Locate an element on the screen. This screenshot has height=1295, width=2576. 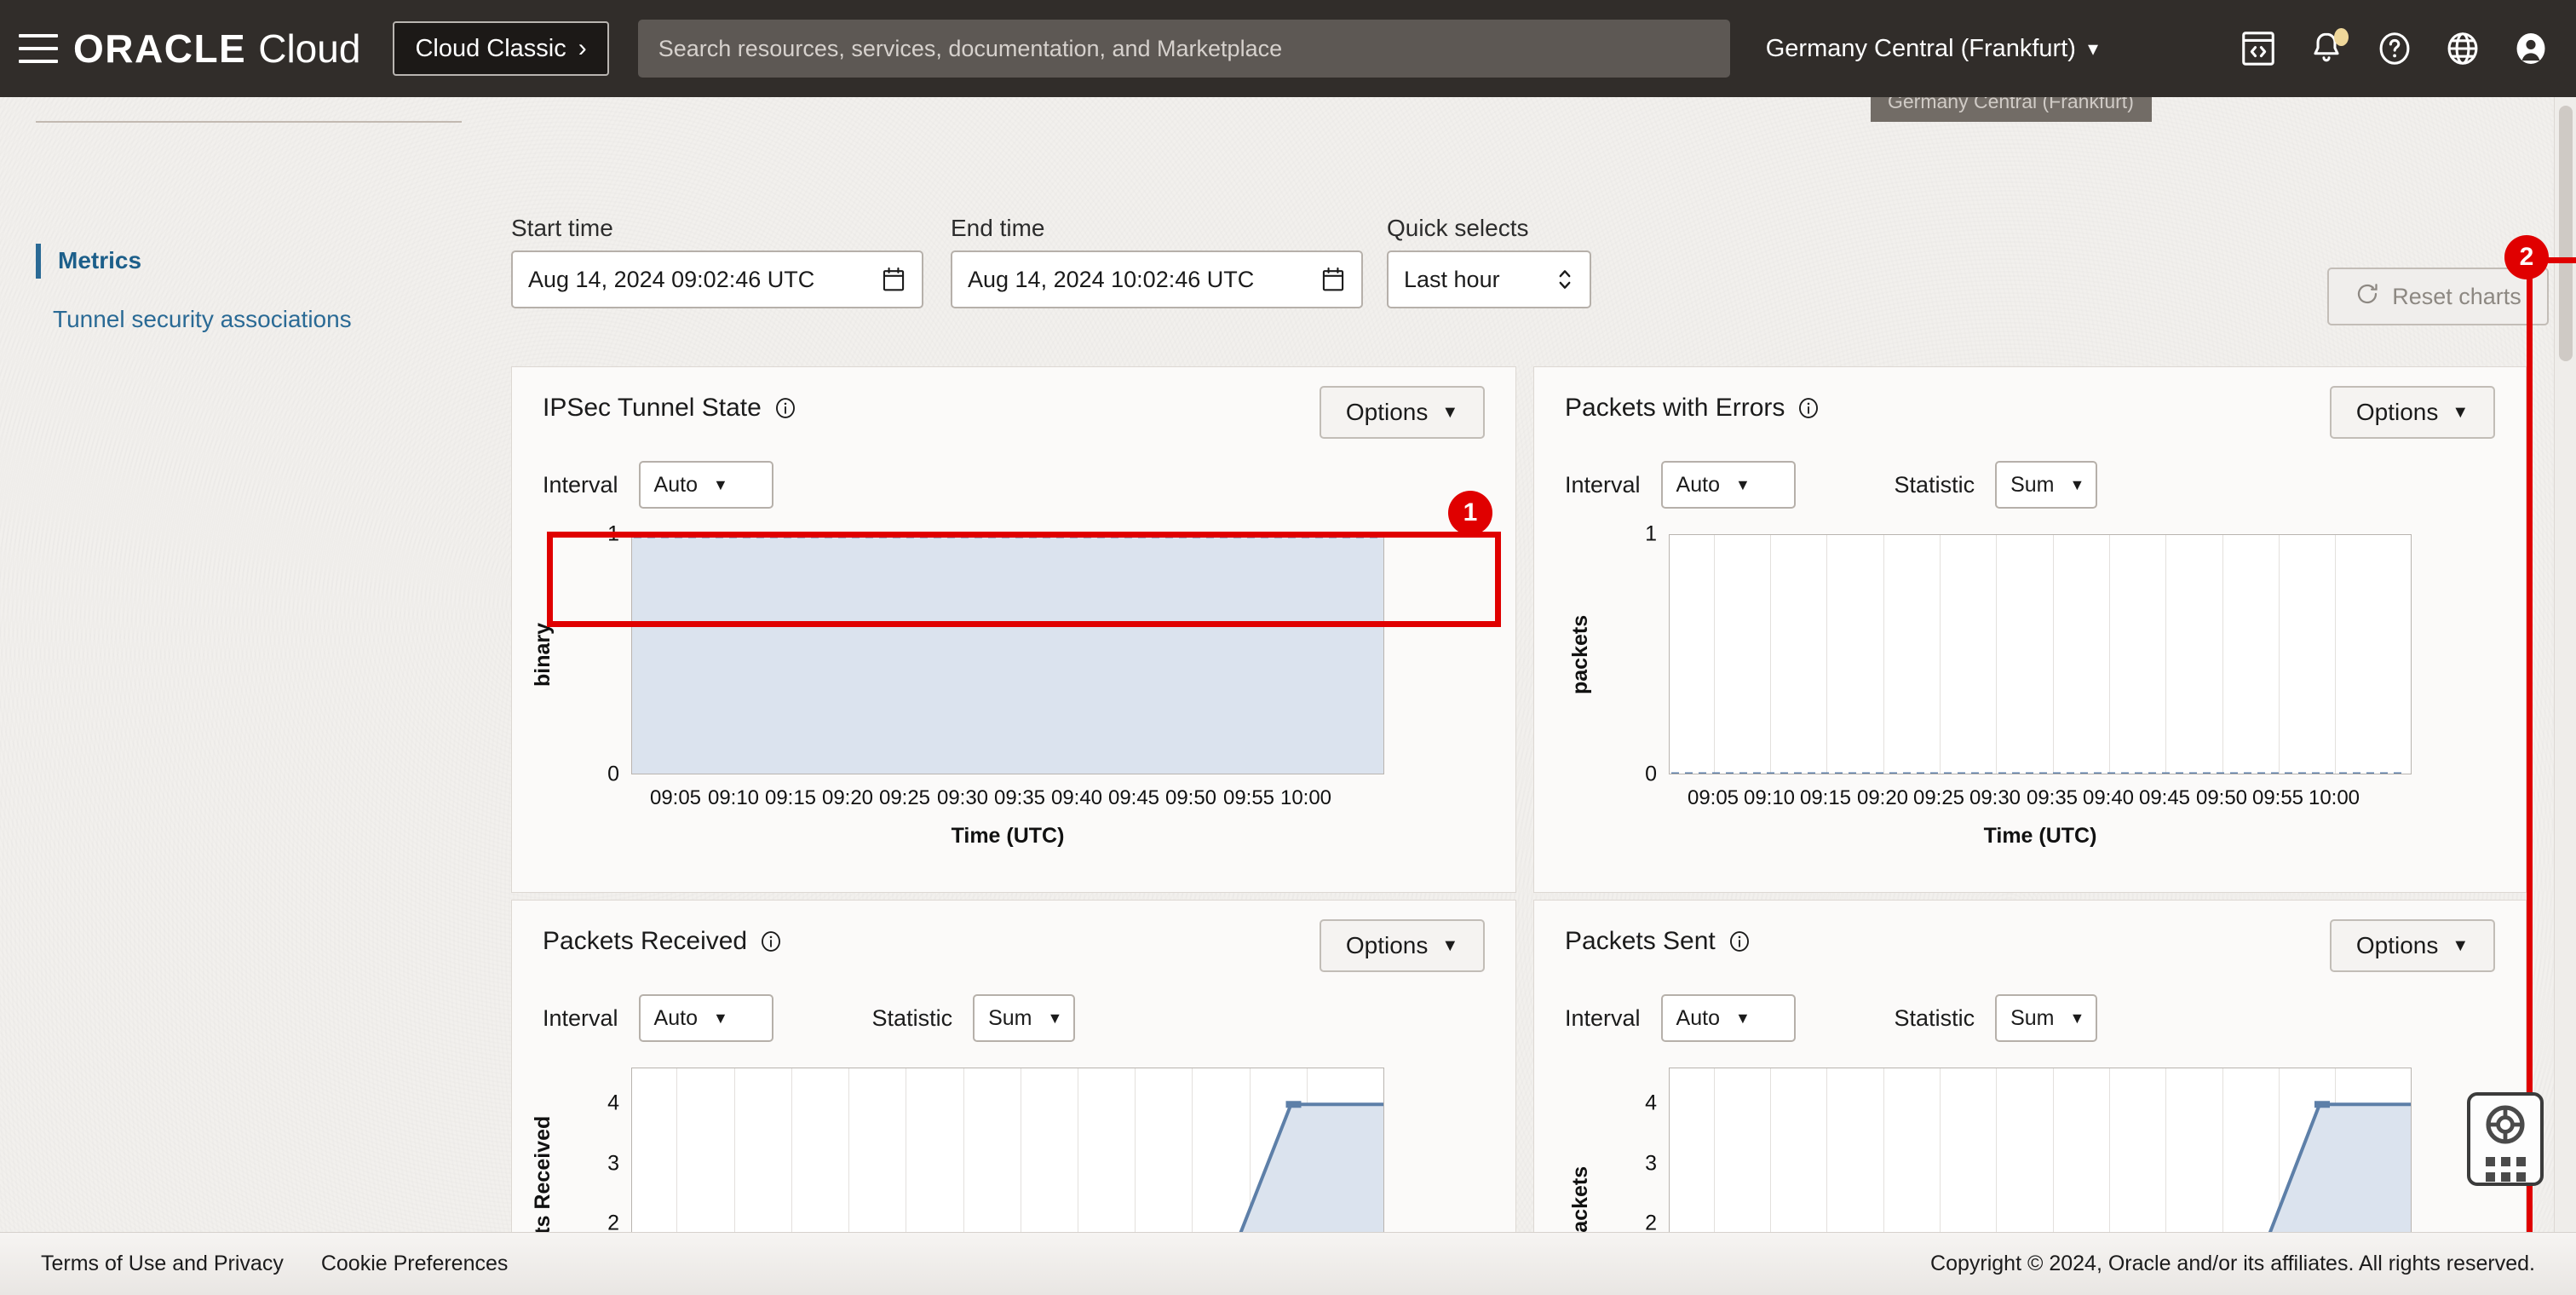
notifications-bell-icon is located at coordinates (2328, 48).